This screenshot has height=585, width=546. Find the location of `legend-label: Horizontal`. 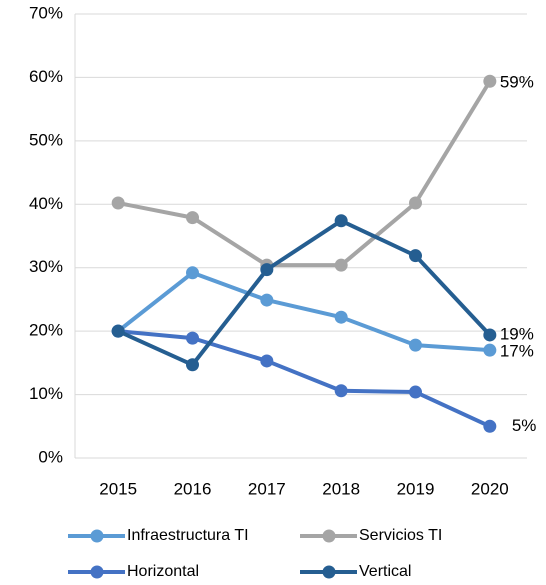

legend-label: Horizontal is located at coordinates (163, 571).